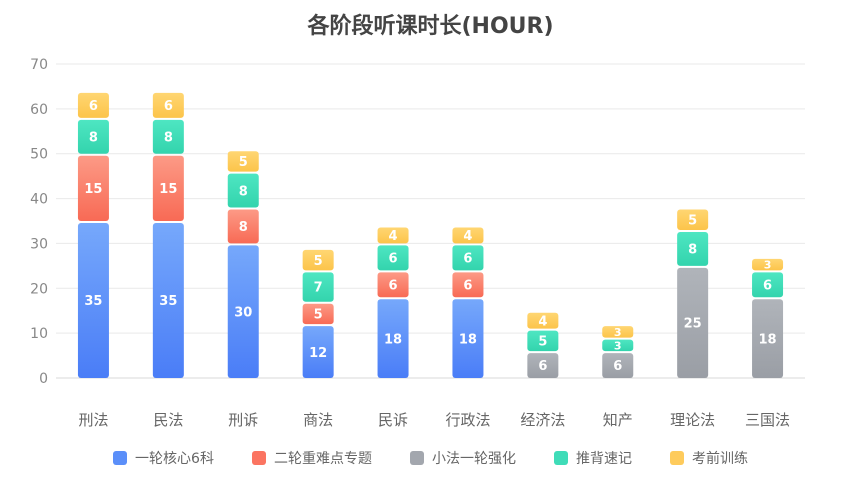 The image size is (861, 478). Describe the element at coordinates (473, 459) in the screenshot. I see `legend-label: 小法一轮强化` at that location.